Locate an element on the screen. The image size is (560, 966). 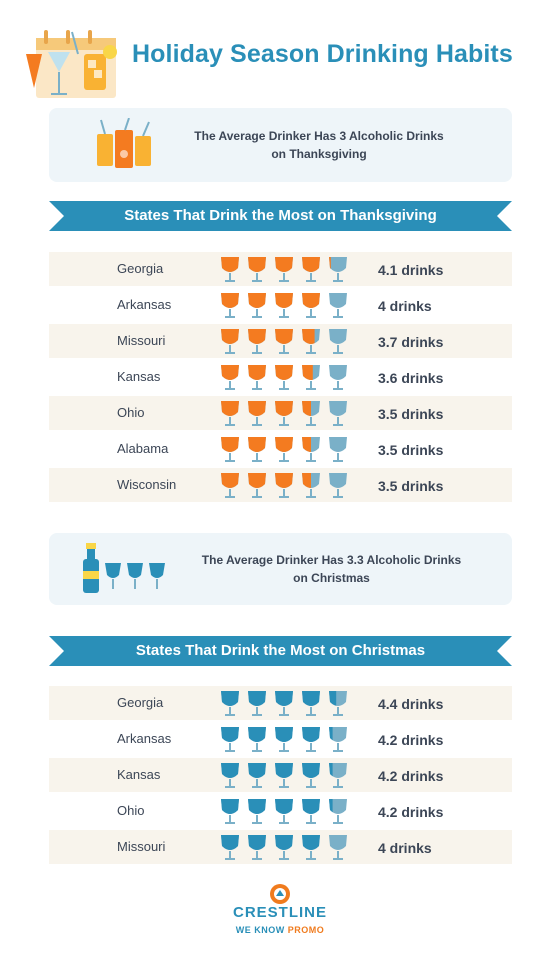
christmas-stat-line2: on Christmas is located at coordinates (331, 578).